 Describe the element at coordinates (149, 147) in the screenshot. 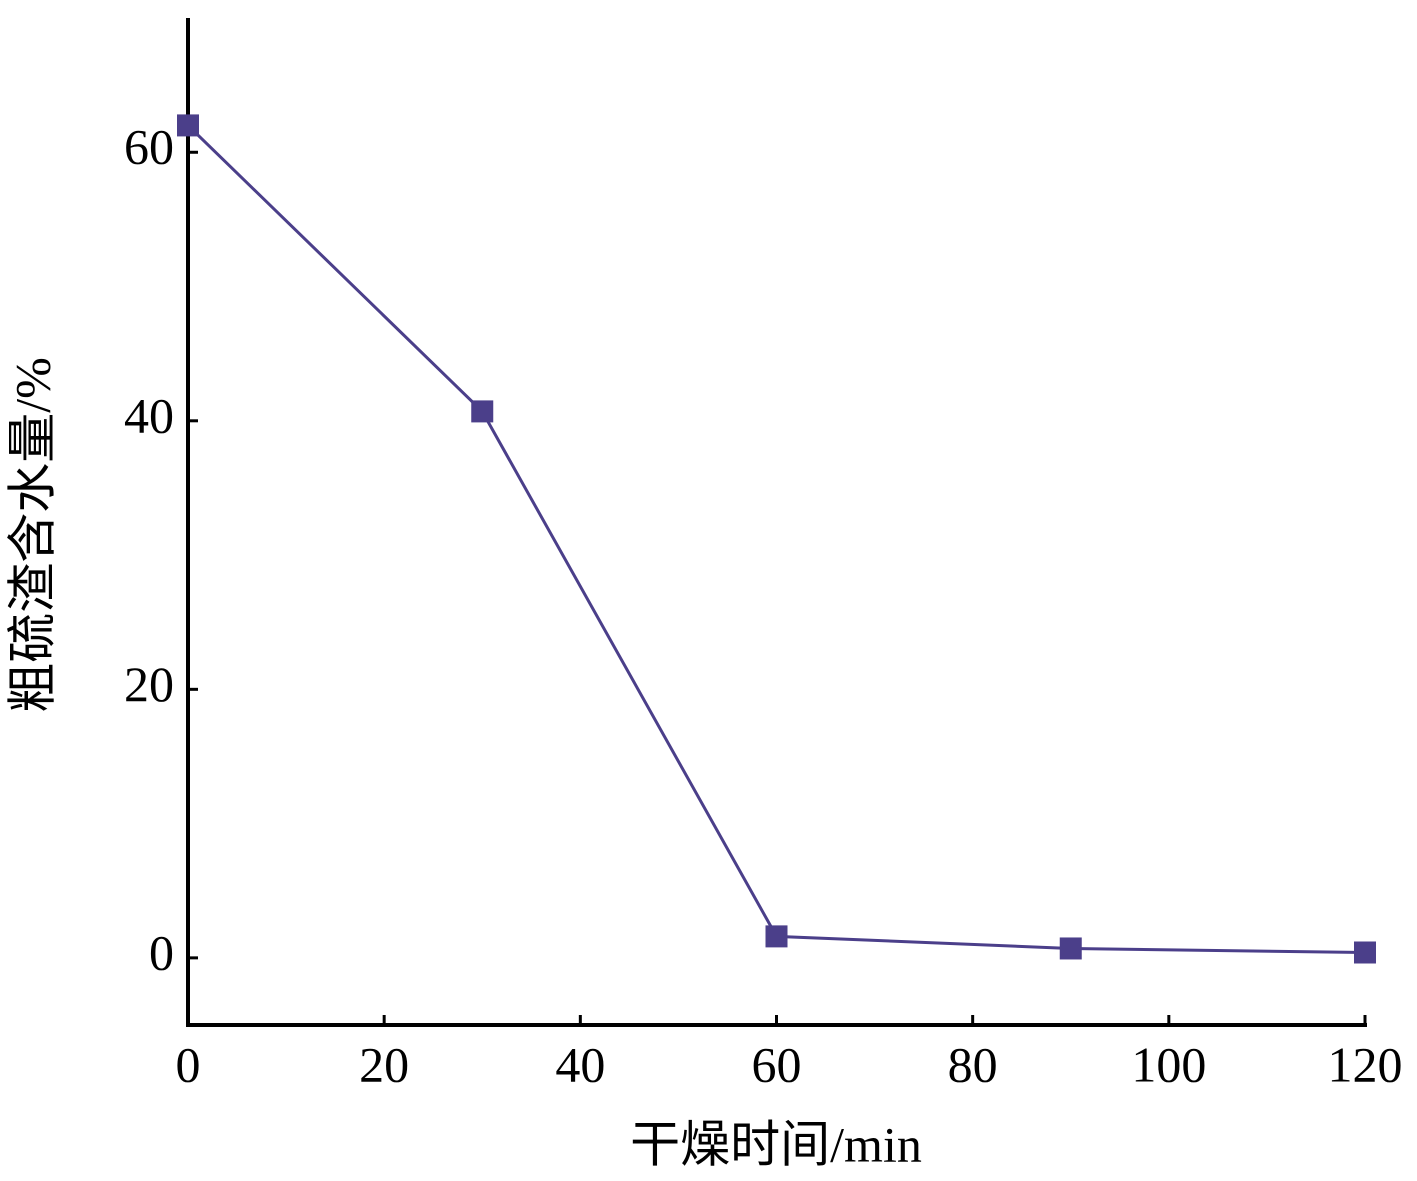

I see `y-tick-label: 60` at that location.